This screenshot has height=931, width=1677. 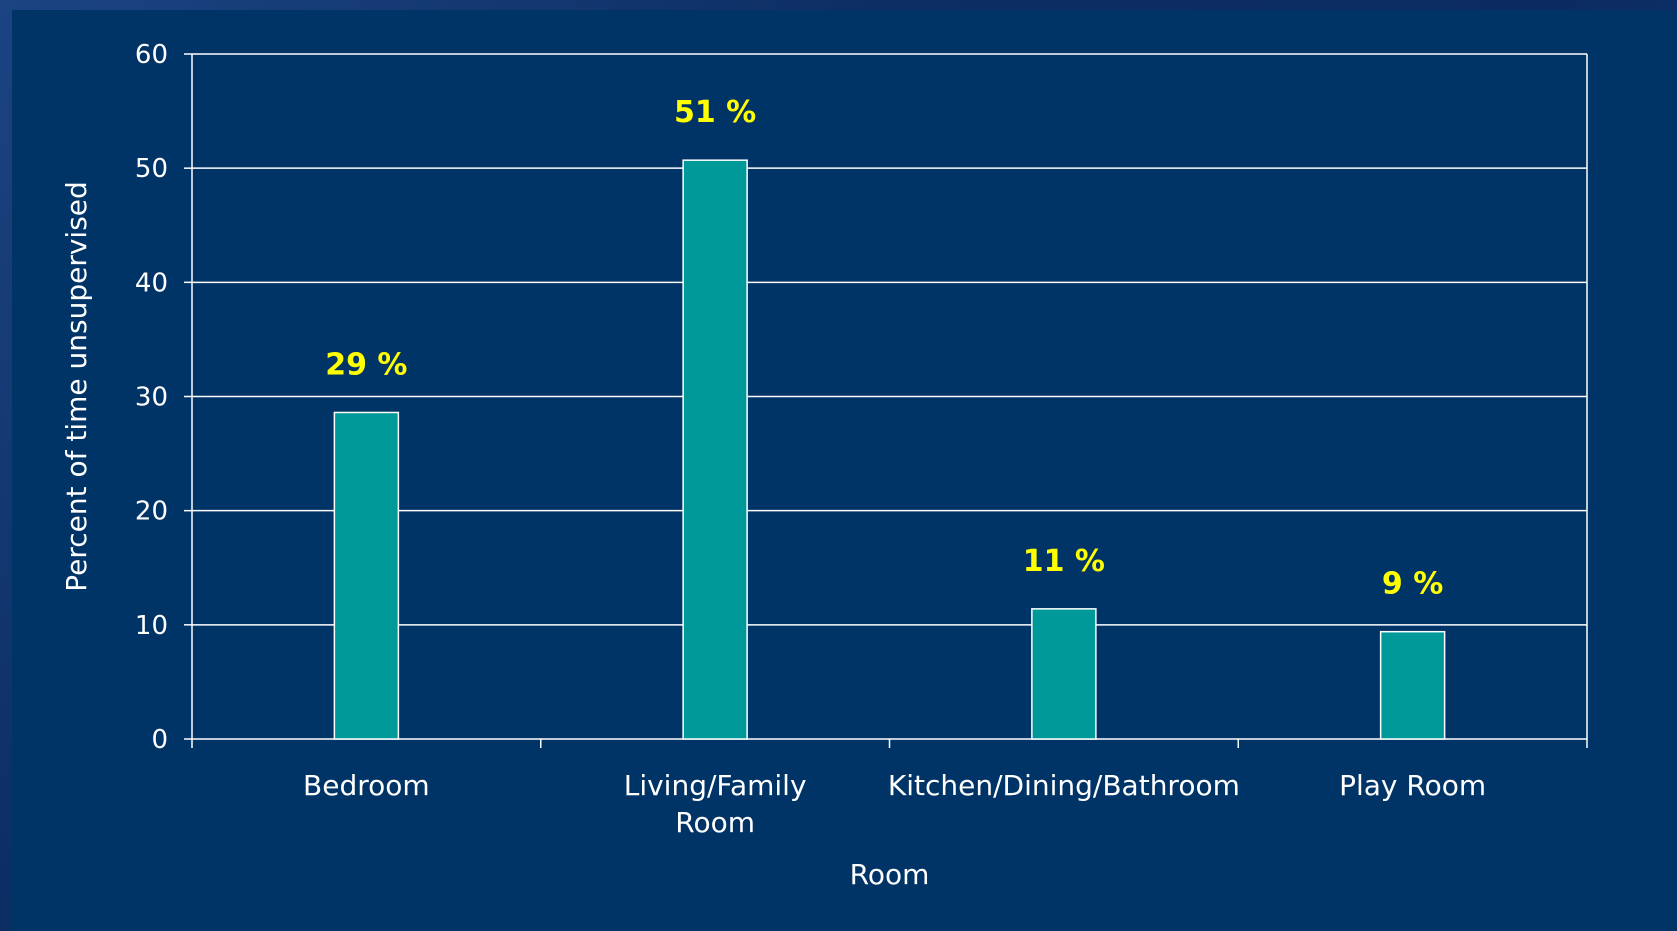 I want to click on data-label: 29 %, so click(x=366, y=364).